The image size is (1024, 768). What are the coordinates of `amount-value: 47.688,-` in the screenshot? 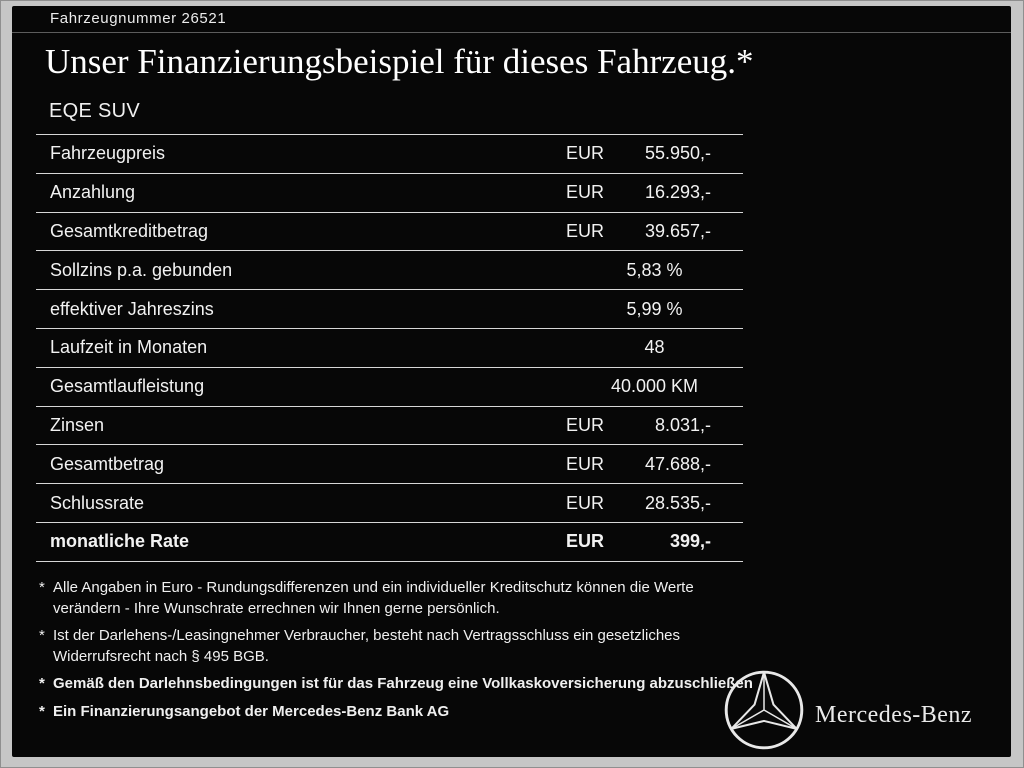 It's located at (677, 463).